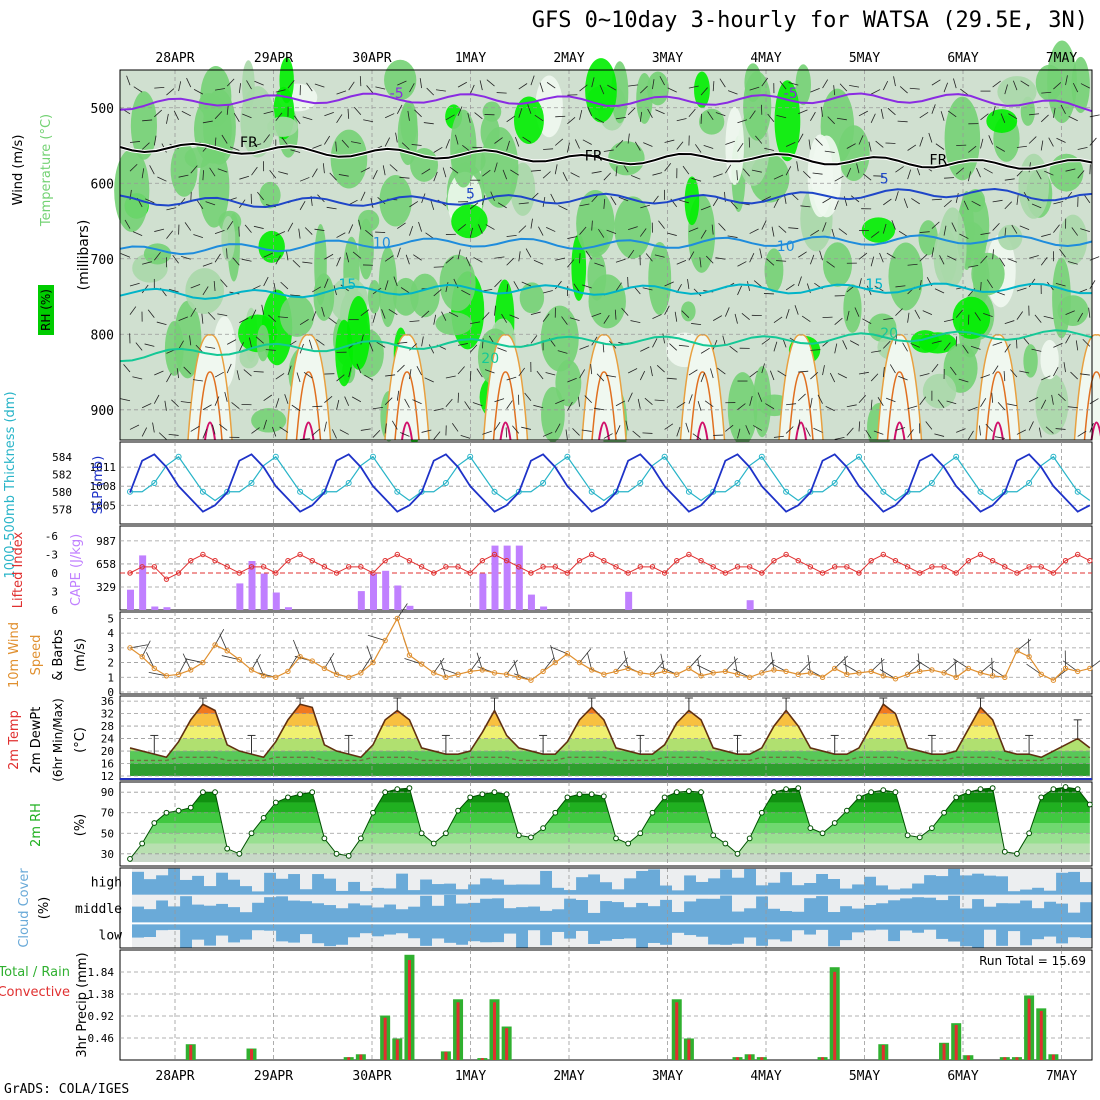 Image resolution: width=1100 pixels, height=1100 pixels. What do you see at coordinates (106, 882) in the screenshot?
I see `cloud-row-label: high` at bounding box center [106, 882].